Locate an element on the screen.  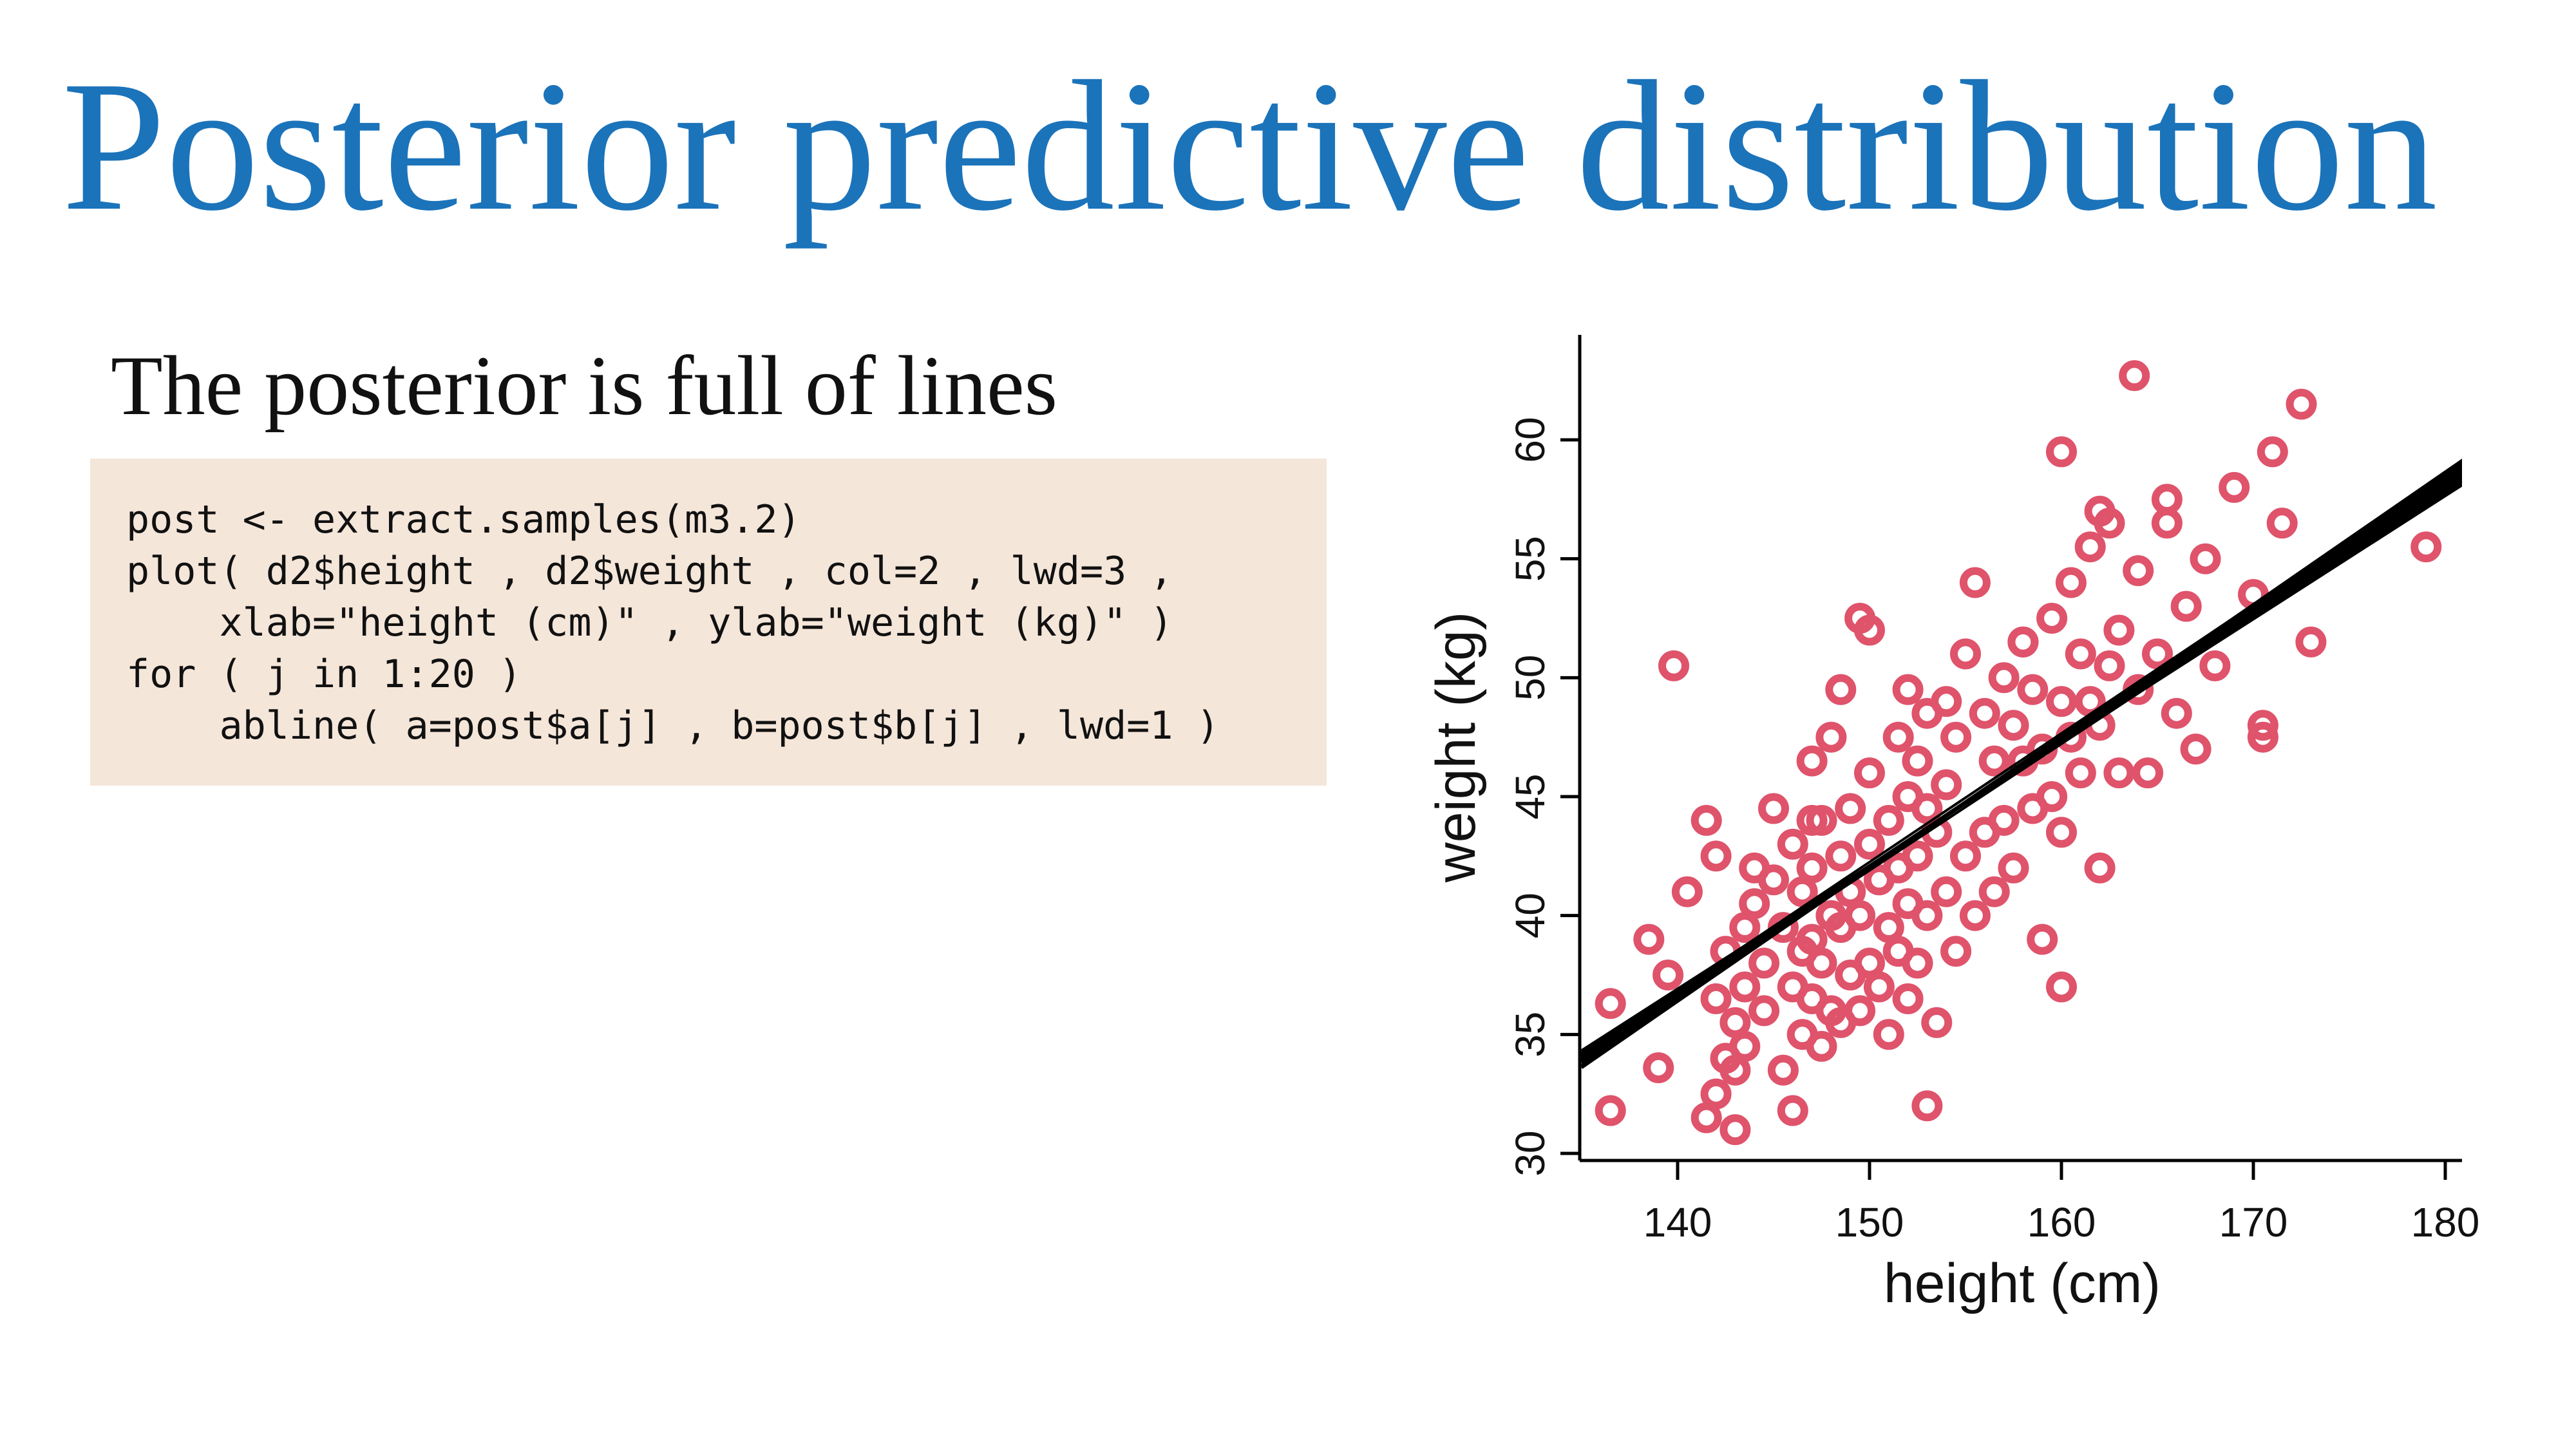
y-tick-label: 60 is located at coordinates (1530, 439).